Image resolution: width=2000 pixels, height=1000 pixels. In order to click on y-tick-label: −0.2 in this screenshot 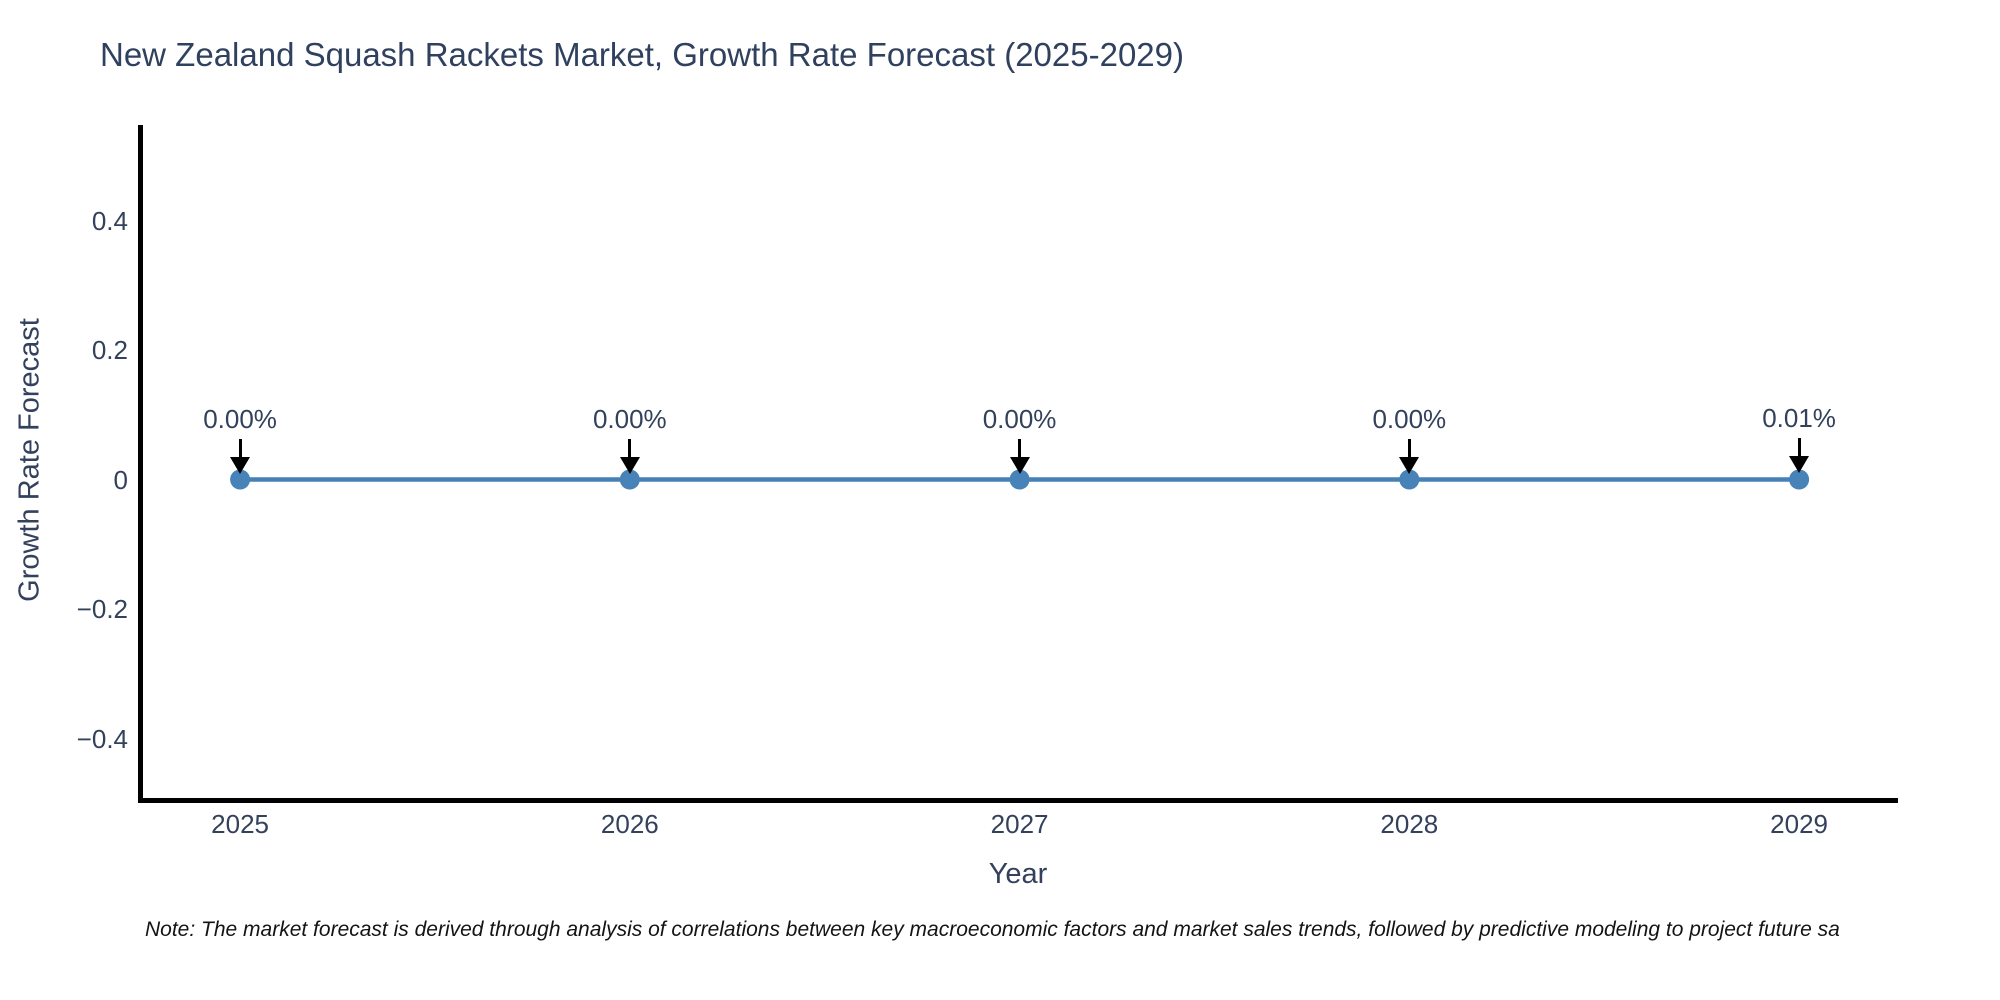, I will do `click(102, 609)`.